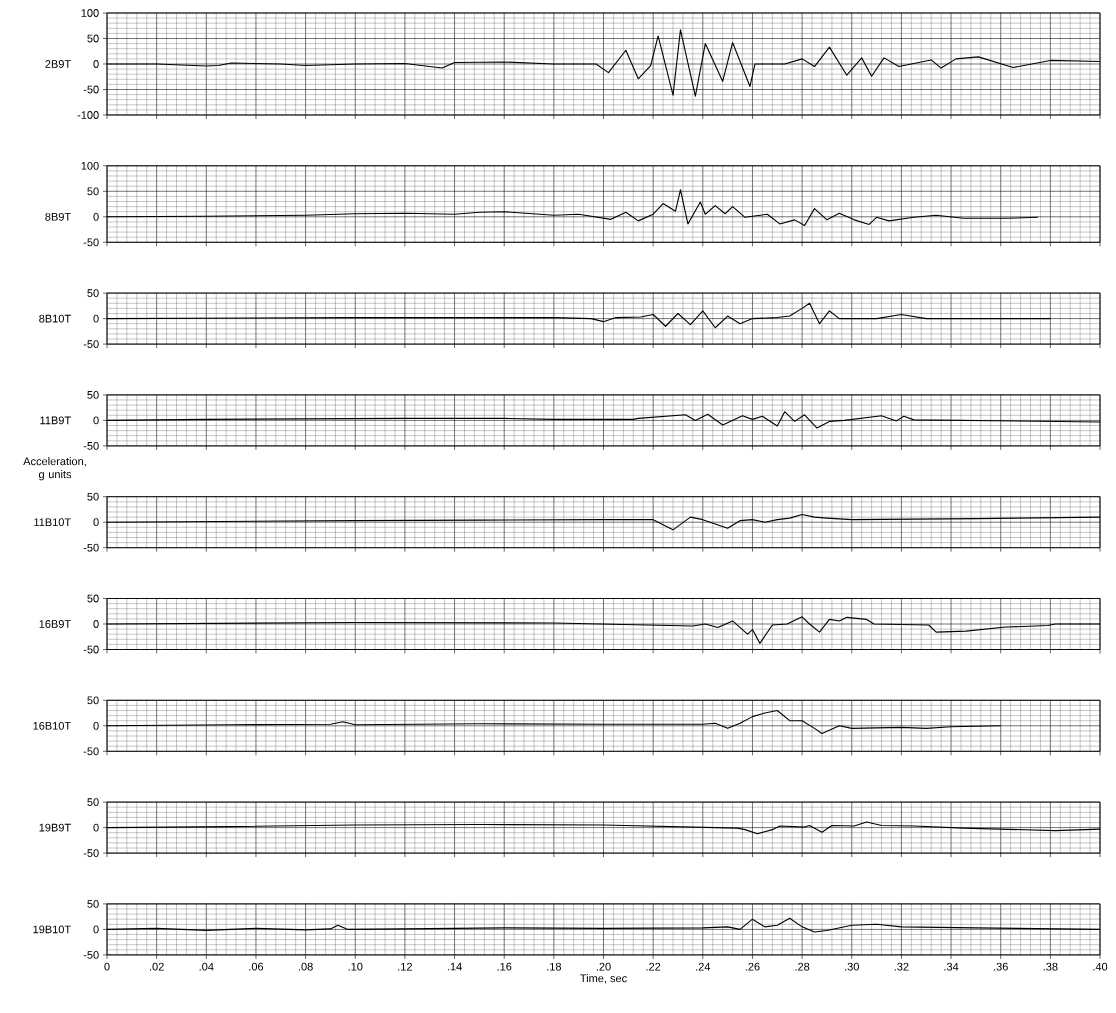 This screenshot has height=1013, width=1116. I want to click on x-tick-label: 0, so click(107, 966).